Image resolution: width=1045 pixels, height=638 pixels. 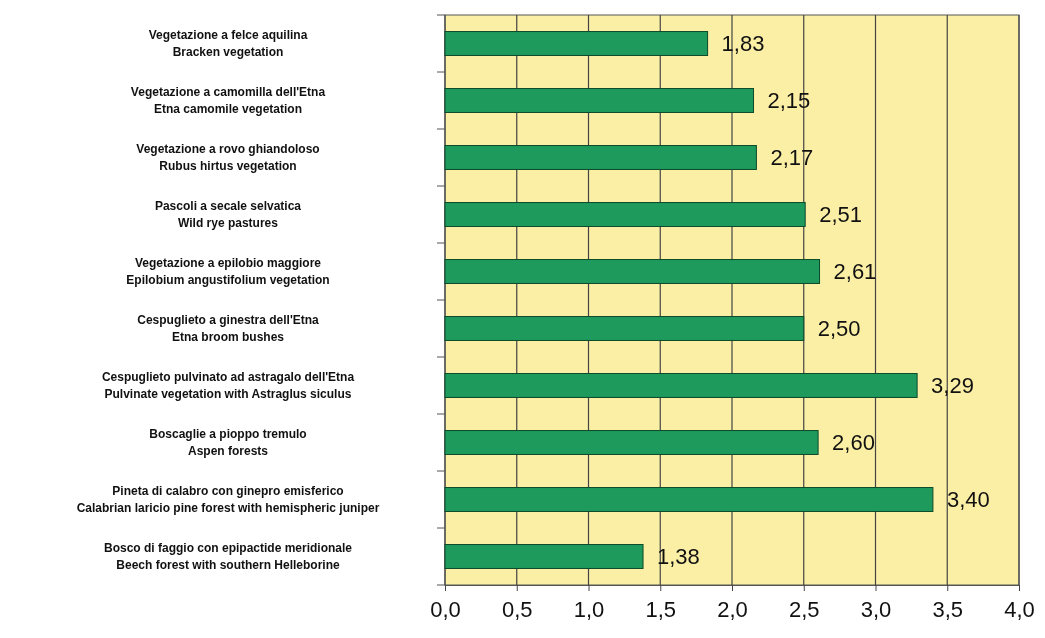 I want to click on x-tick-label: 3,0, so click(x=876, y=609).